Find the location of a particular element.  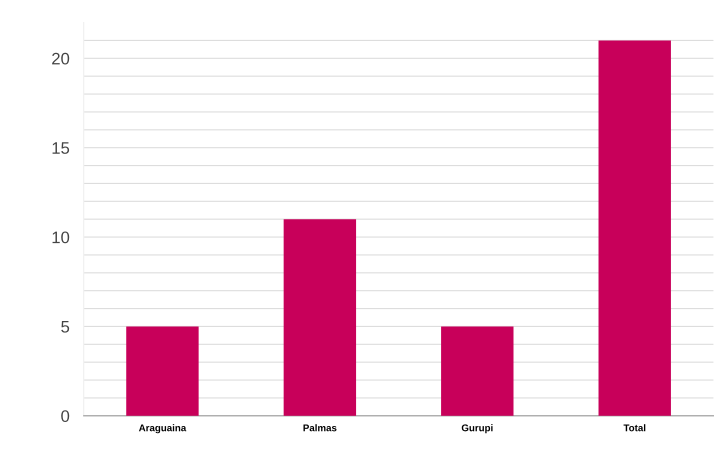

y-tick-label: 10 is located at coordinates (61, 237).